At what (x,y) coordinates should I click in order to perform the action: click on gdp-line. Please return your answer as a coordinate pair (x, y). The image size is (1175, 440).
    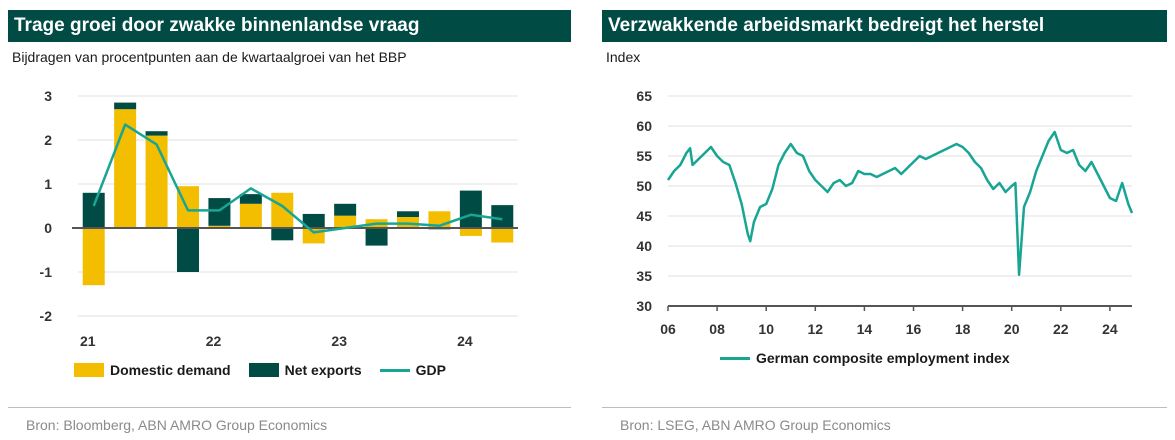
    Looking at the image, I should click on (297, 178).